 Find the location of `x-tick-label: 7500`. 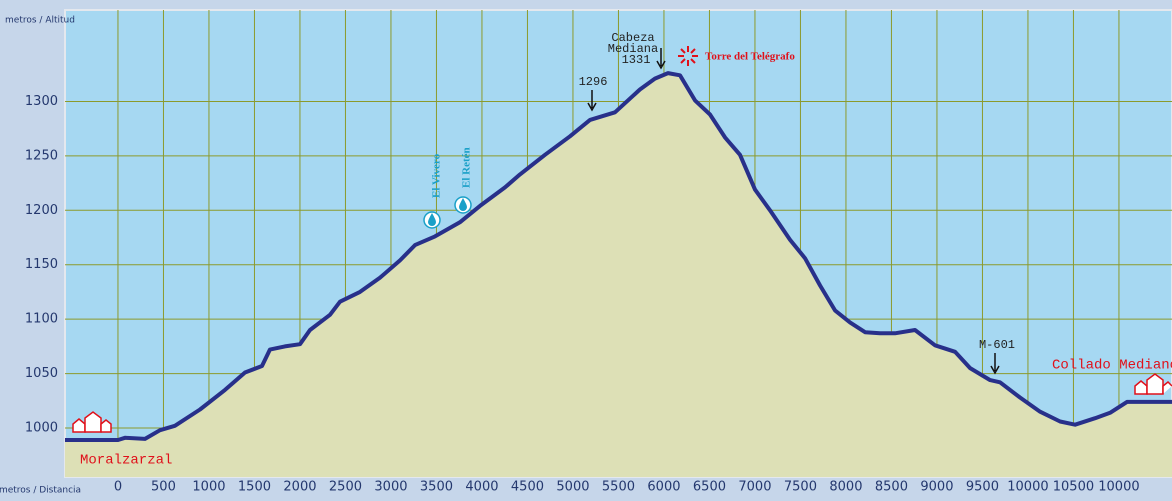

x-tick-label: 7500 is located at coordinates (800, 487).